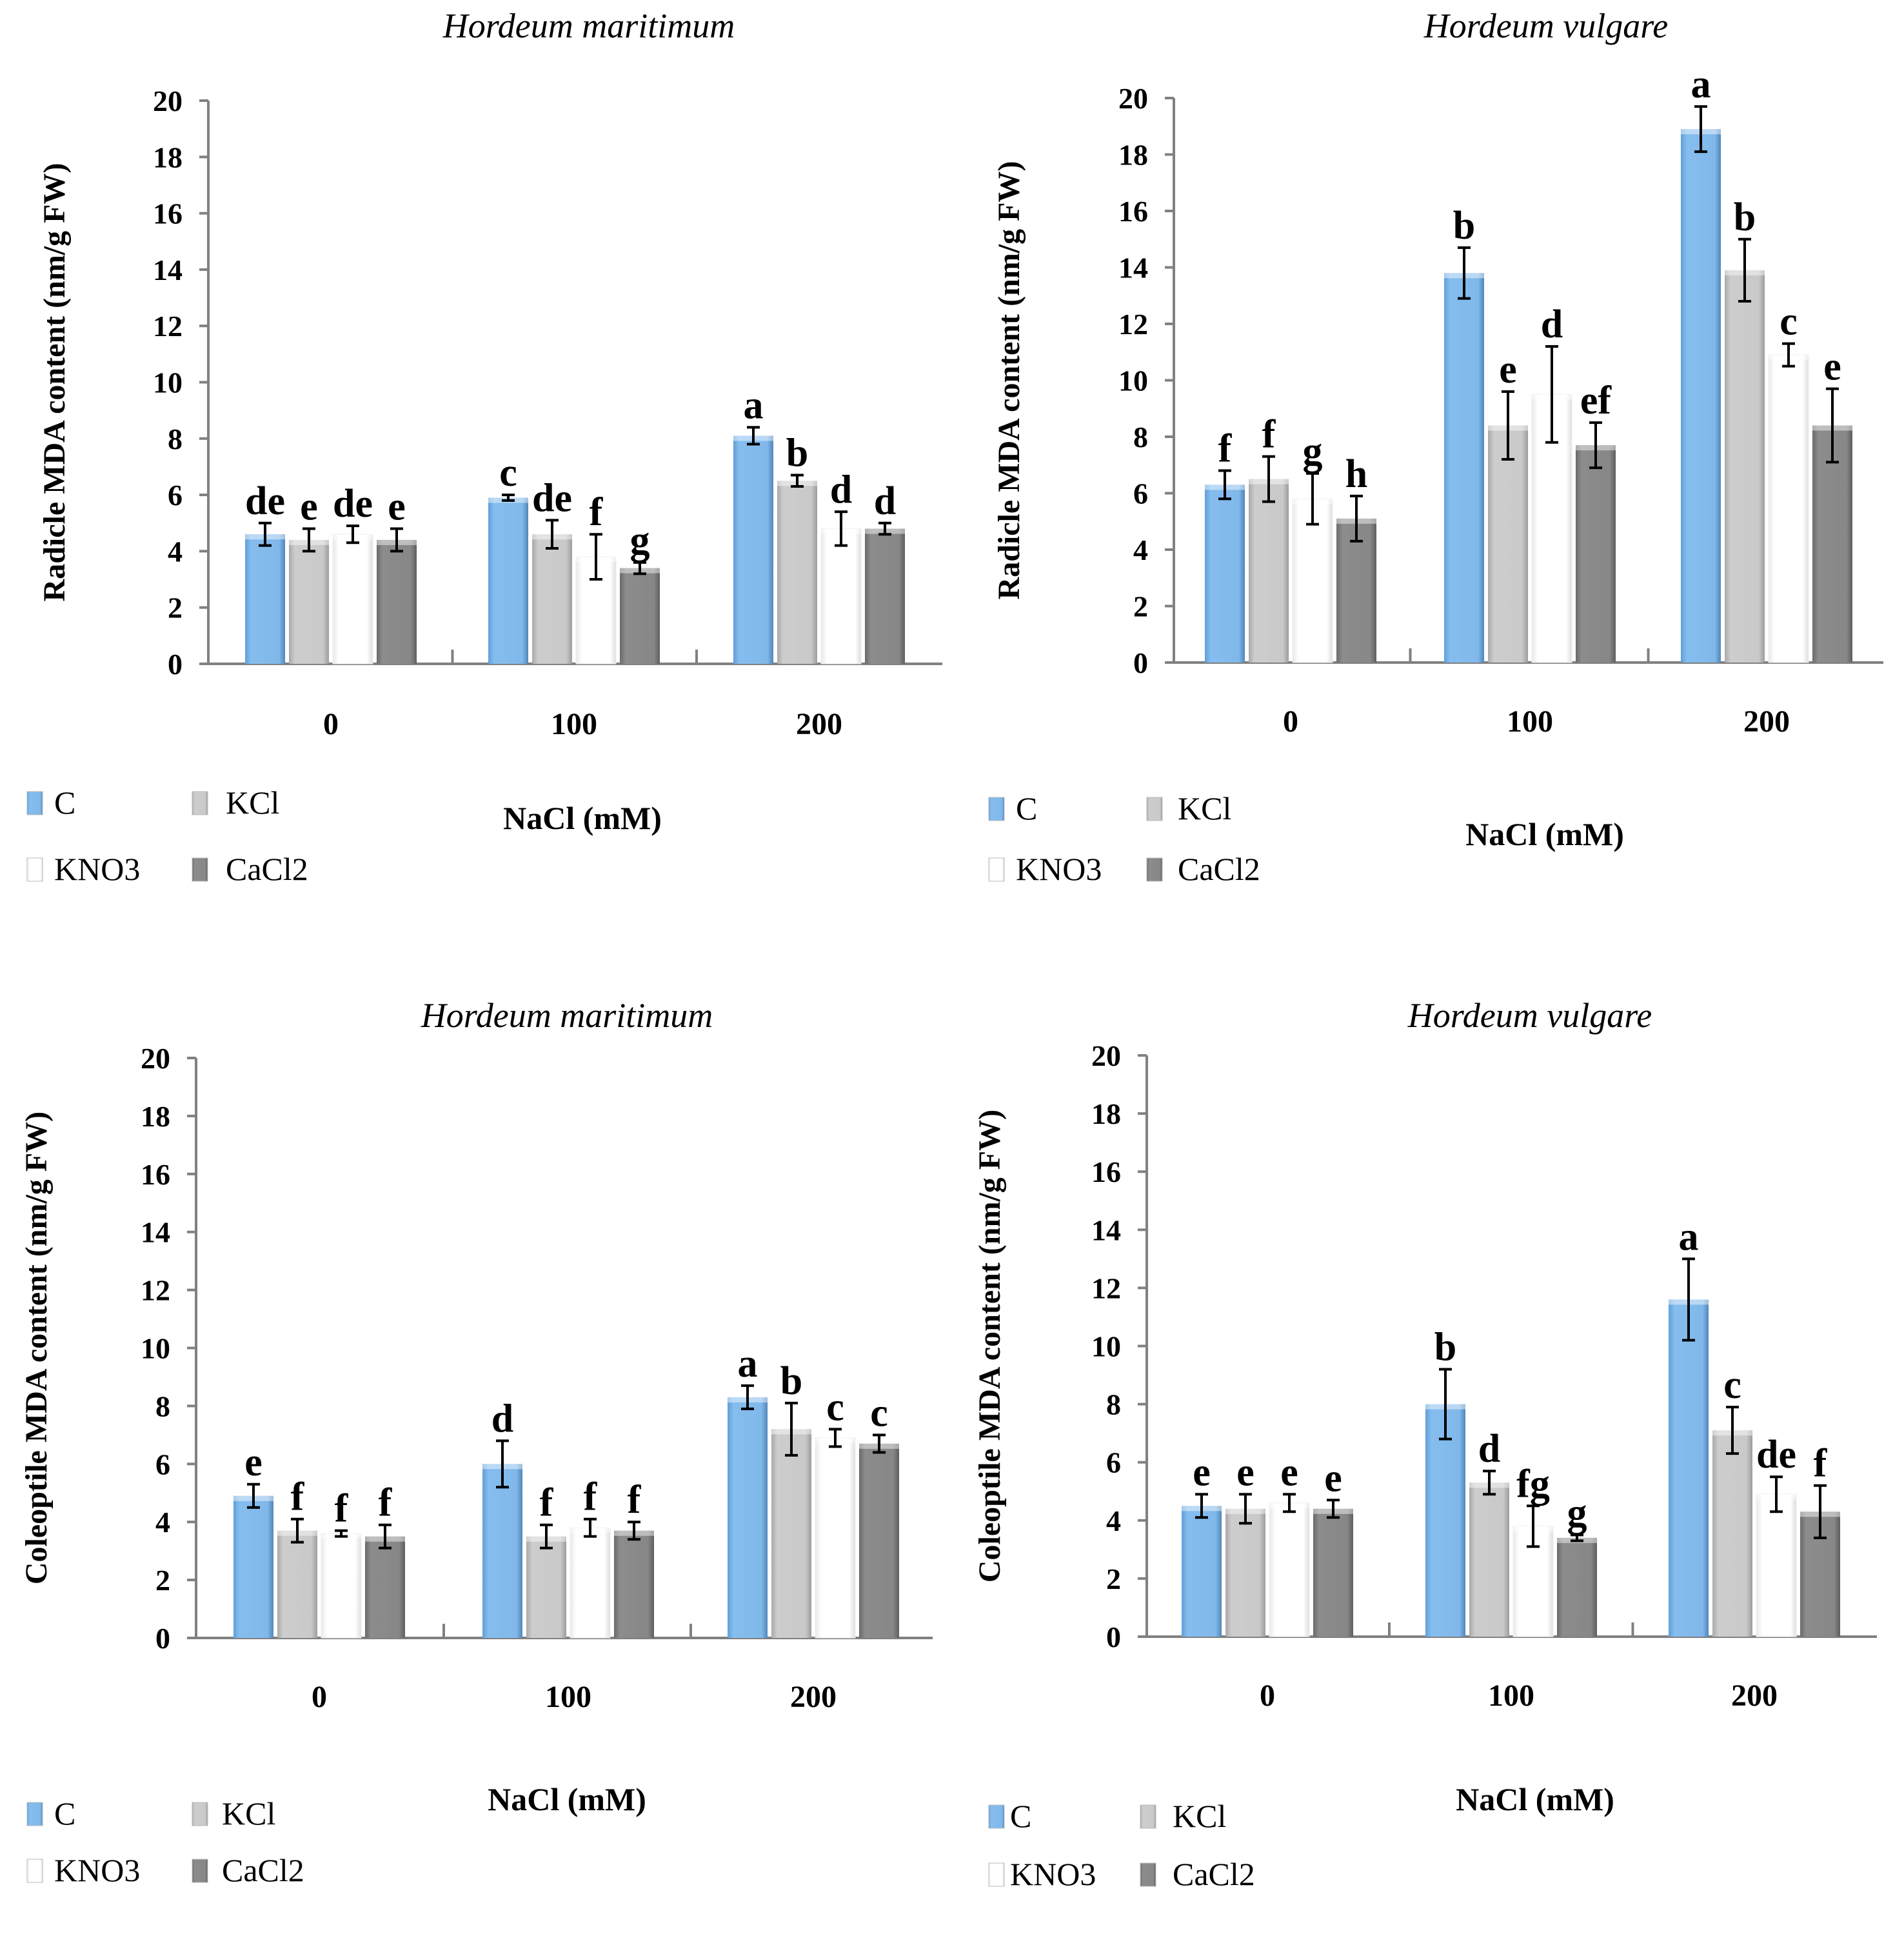 This screenshot has width=1904, height=1936. What do you see at coordinates (1745, 217) in the screenshot?
I see `significance-letter: b` at bounding box center [1745, 217].